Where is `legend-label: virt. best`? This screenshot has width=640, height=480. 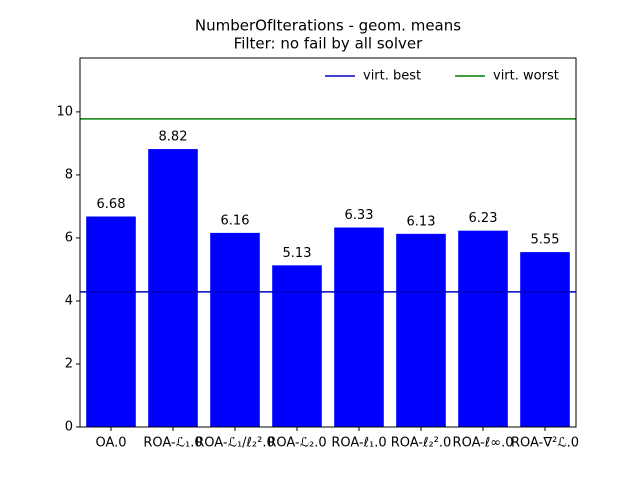
legend-label: virt. best is located at coordinates (392, 76).